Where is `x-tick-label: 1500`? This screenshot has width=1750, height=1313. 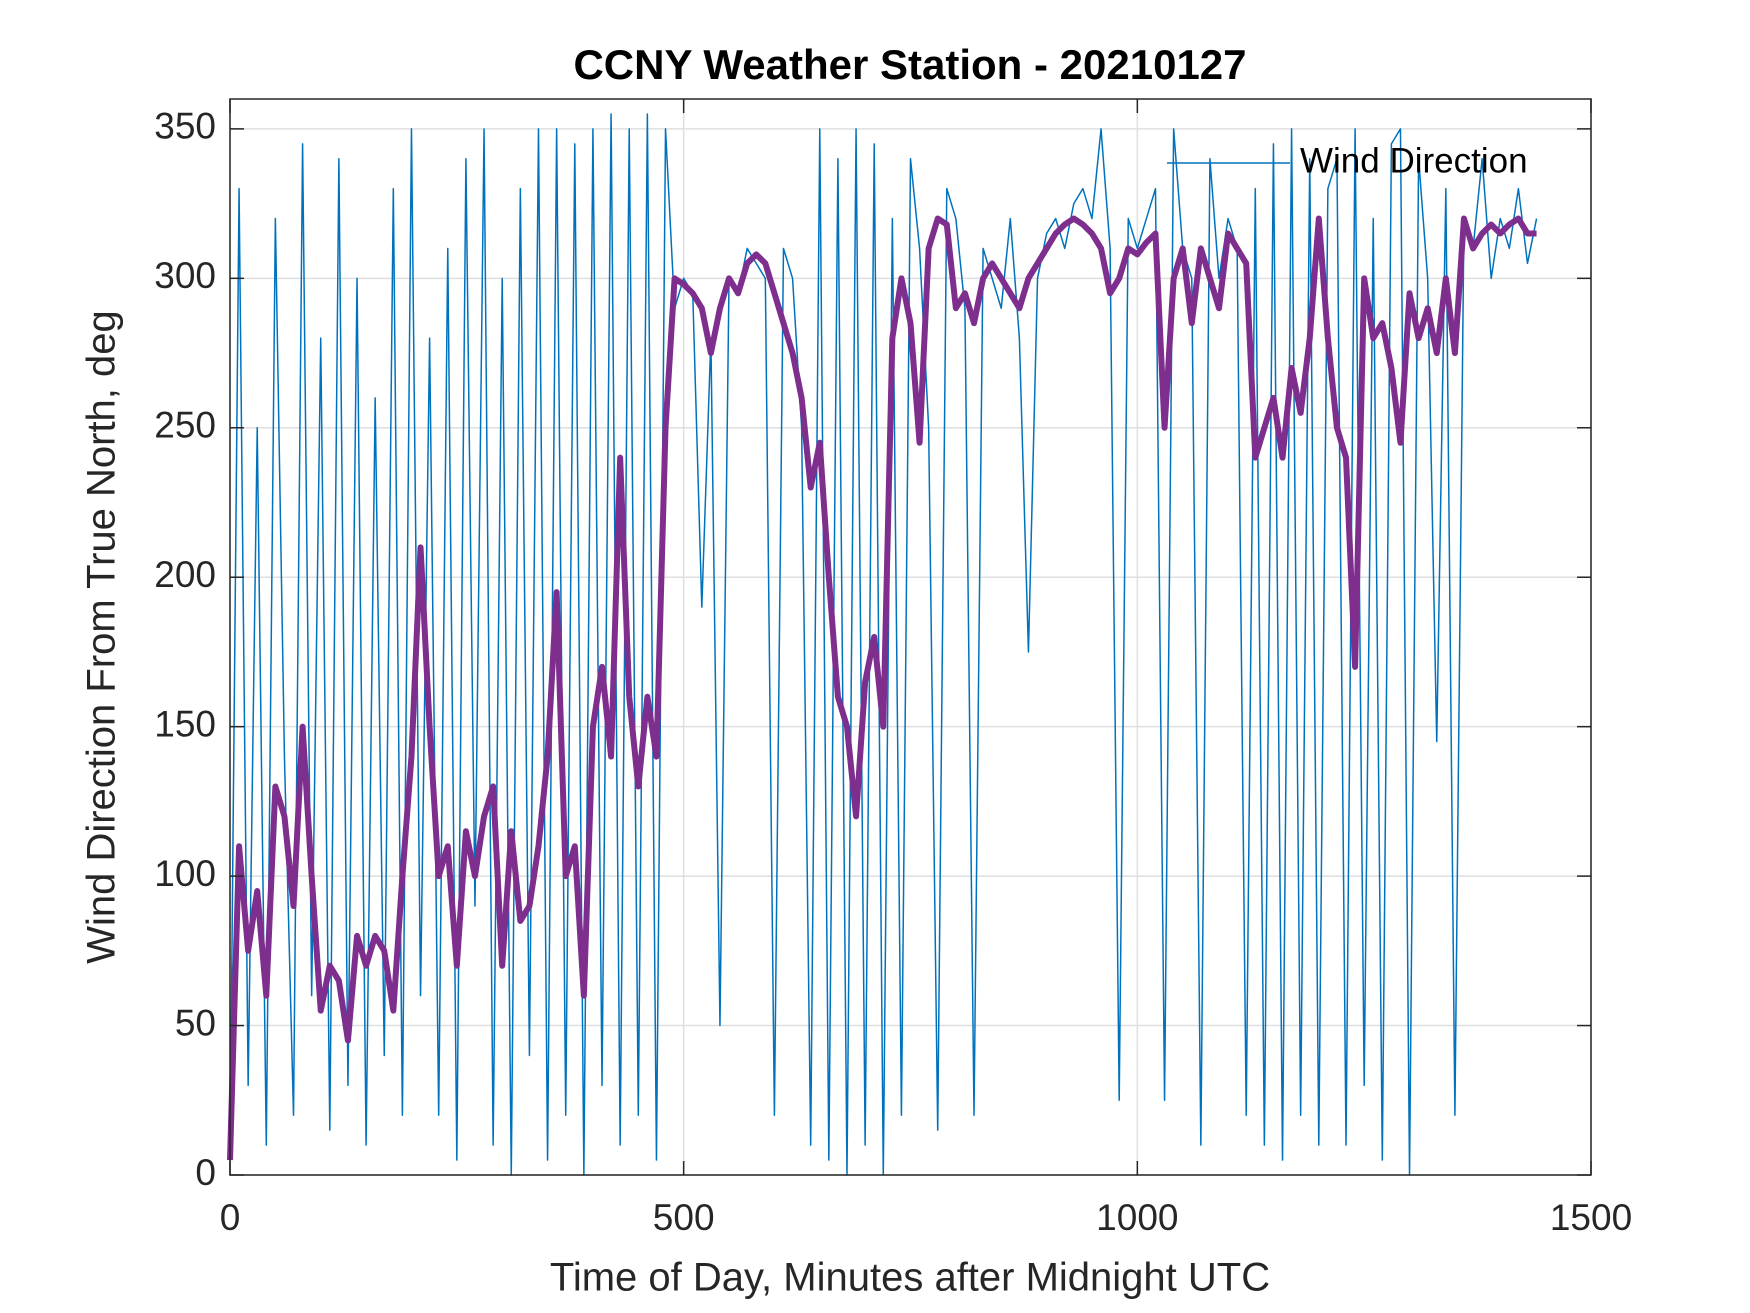
x-tick-label: 1500 is located at coordinates (1591, 1217).